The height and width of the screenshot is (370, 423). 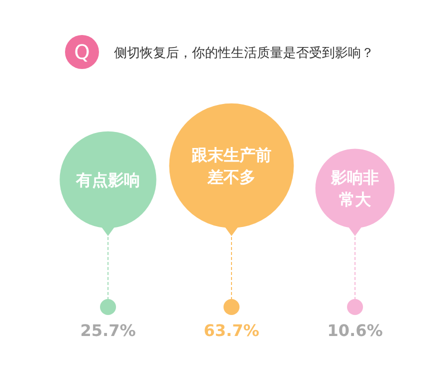 I want to click on data-label: 63.7%, so click(x=232, y=330).